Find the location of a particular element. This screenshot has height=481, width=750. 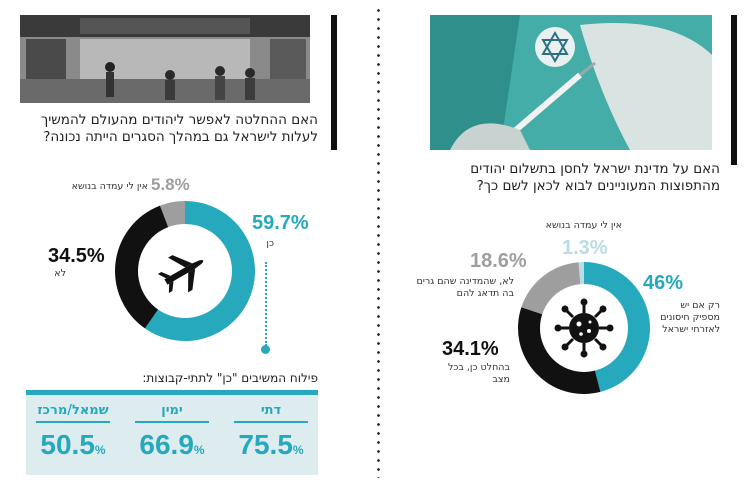

right-label-no: לא, שהמדינה שהם גרים בה תדאג להם is located at coordinates (465, 287).